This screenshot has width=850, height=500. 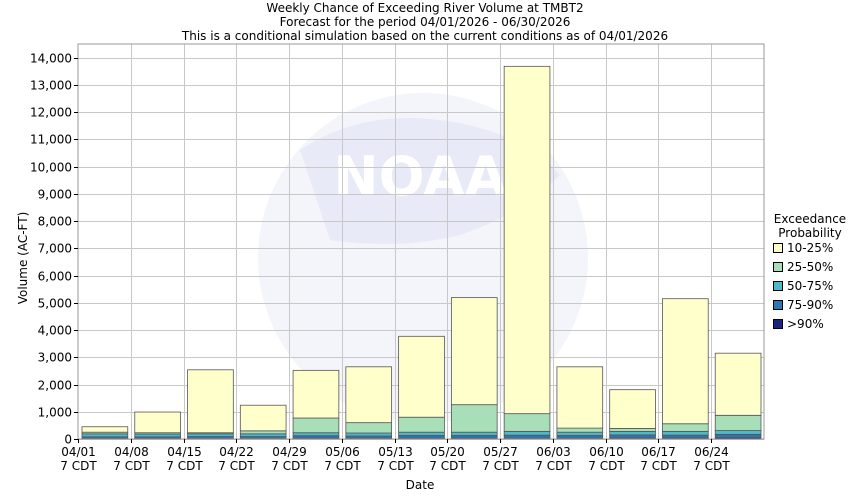 What do you see at coordinates (78, 452) in the screenshot?
I see `x-tick-label: 04/01` at bounding box center [78, 452].